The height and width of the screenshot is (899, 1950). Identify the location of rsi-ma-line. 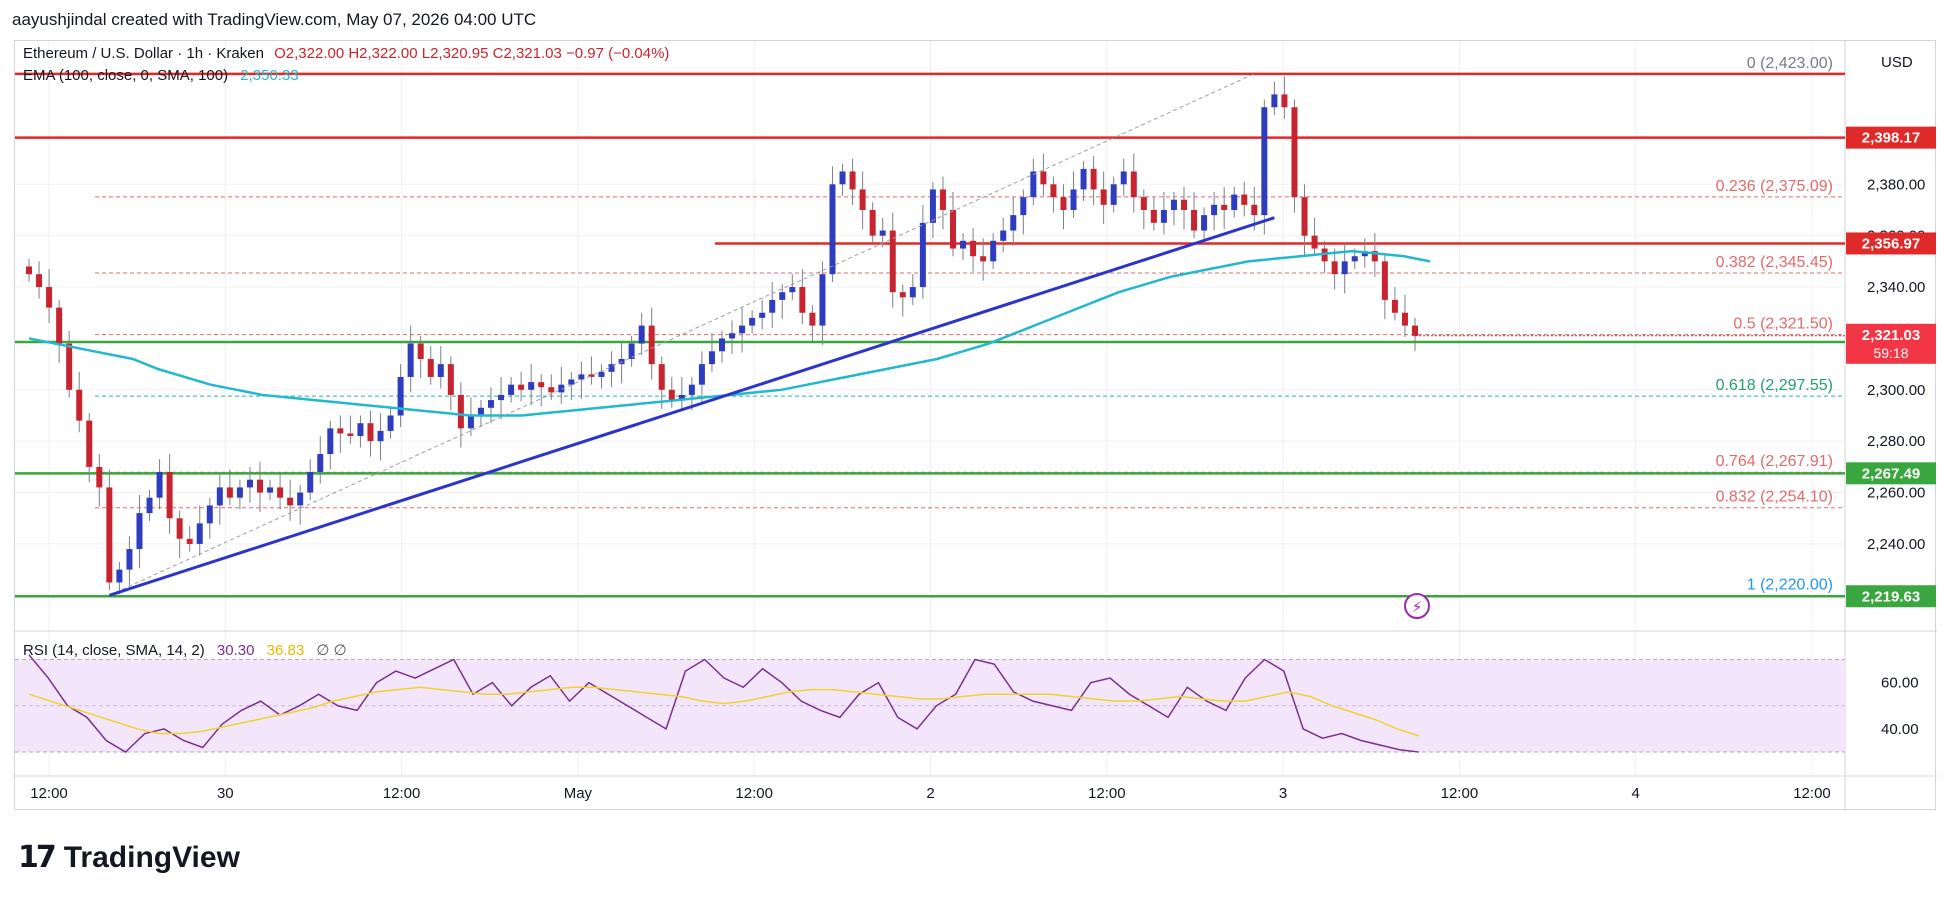
(724, 711).